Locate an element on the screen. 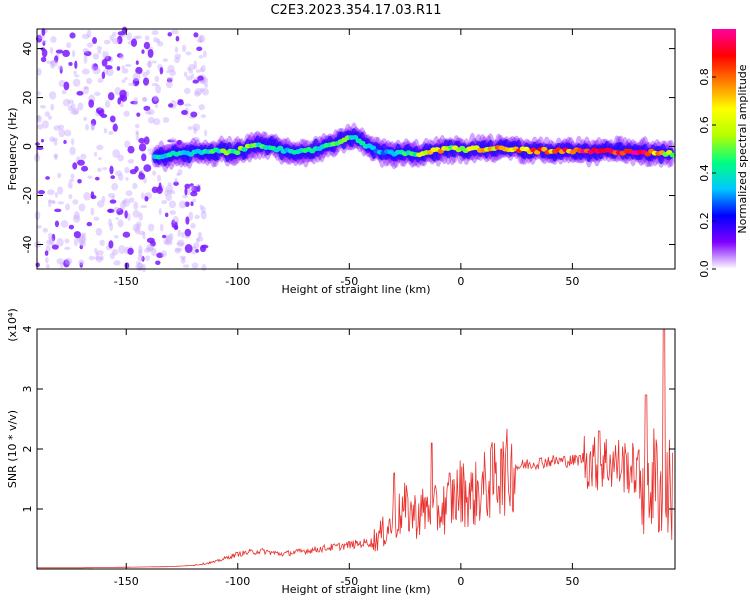 Image resolution: width=750 pixels, height=600 pixels. colorbar-label: Normalized spectral amplitude is located at coordinates (742, 148).